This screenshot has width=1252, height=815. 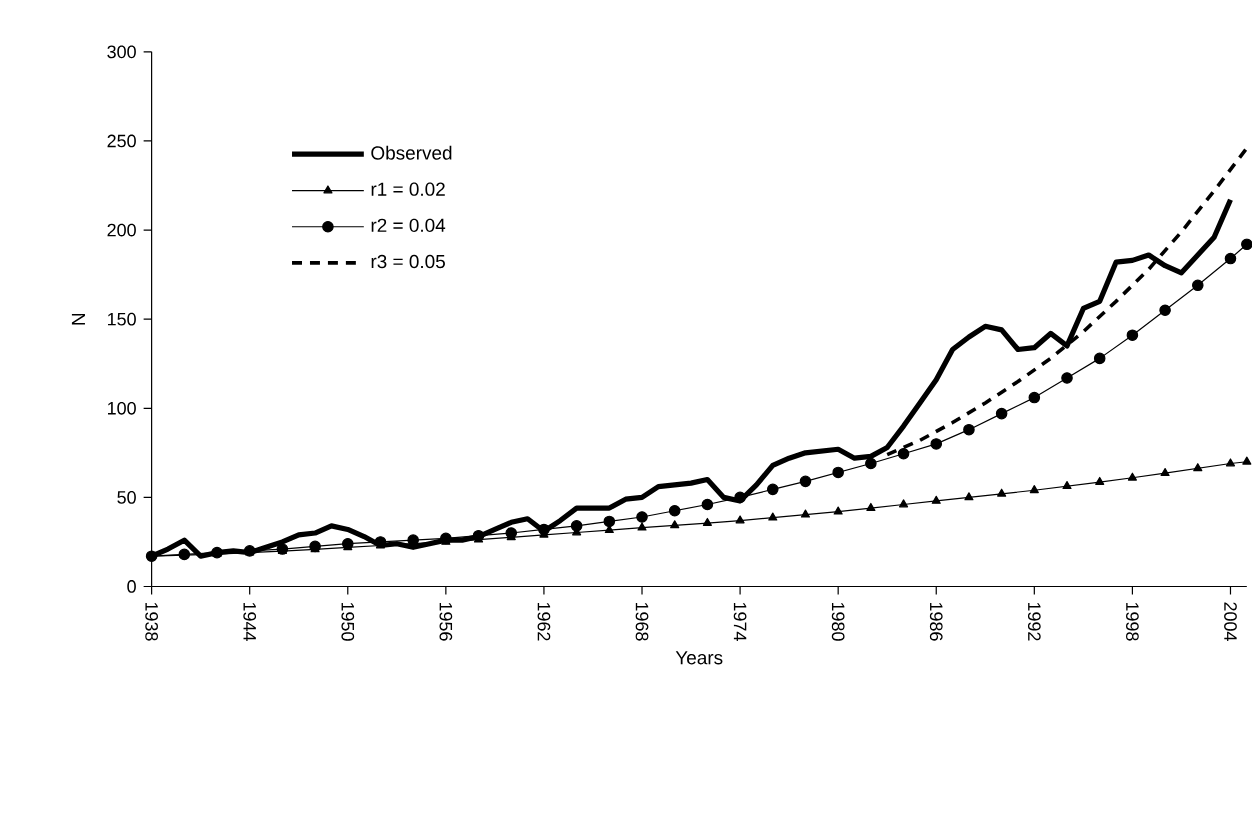 What do you see at coordinates (122, 408) in the screenshot?
I see `y-tick-label: 100` at bounding box center [122, 408].